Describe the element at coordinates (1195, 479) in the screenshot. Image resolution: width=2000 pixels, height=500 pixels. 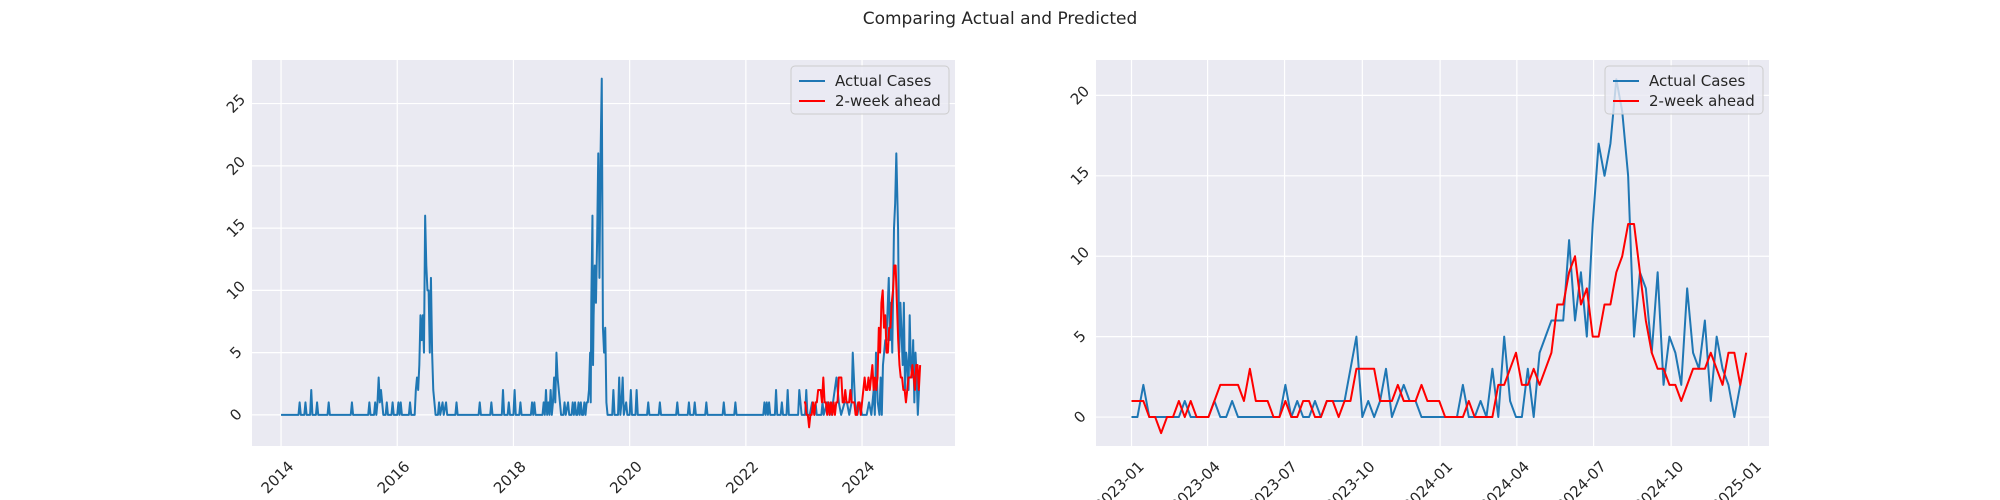
I see `x-tick-label: 2023-04` at that location.